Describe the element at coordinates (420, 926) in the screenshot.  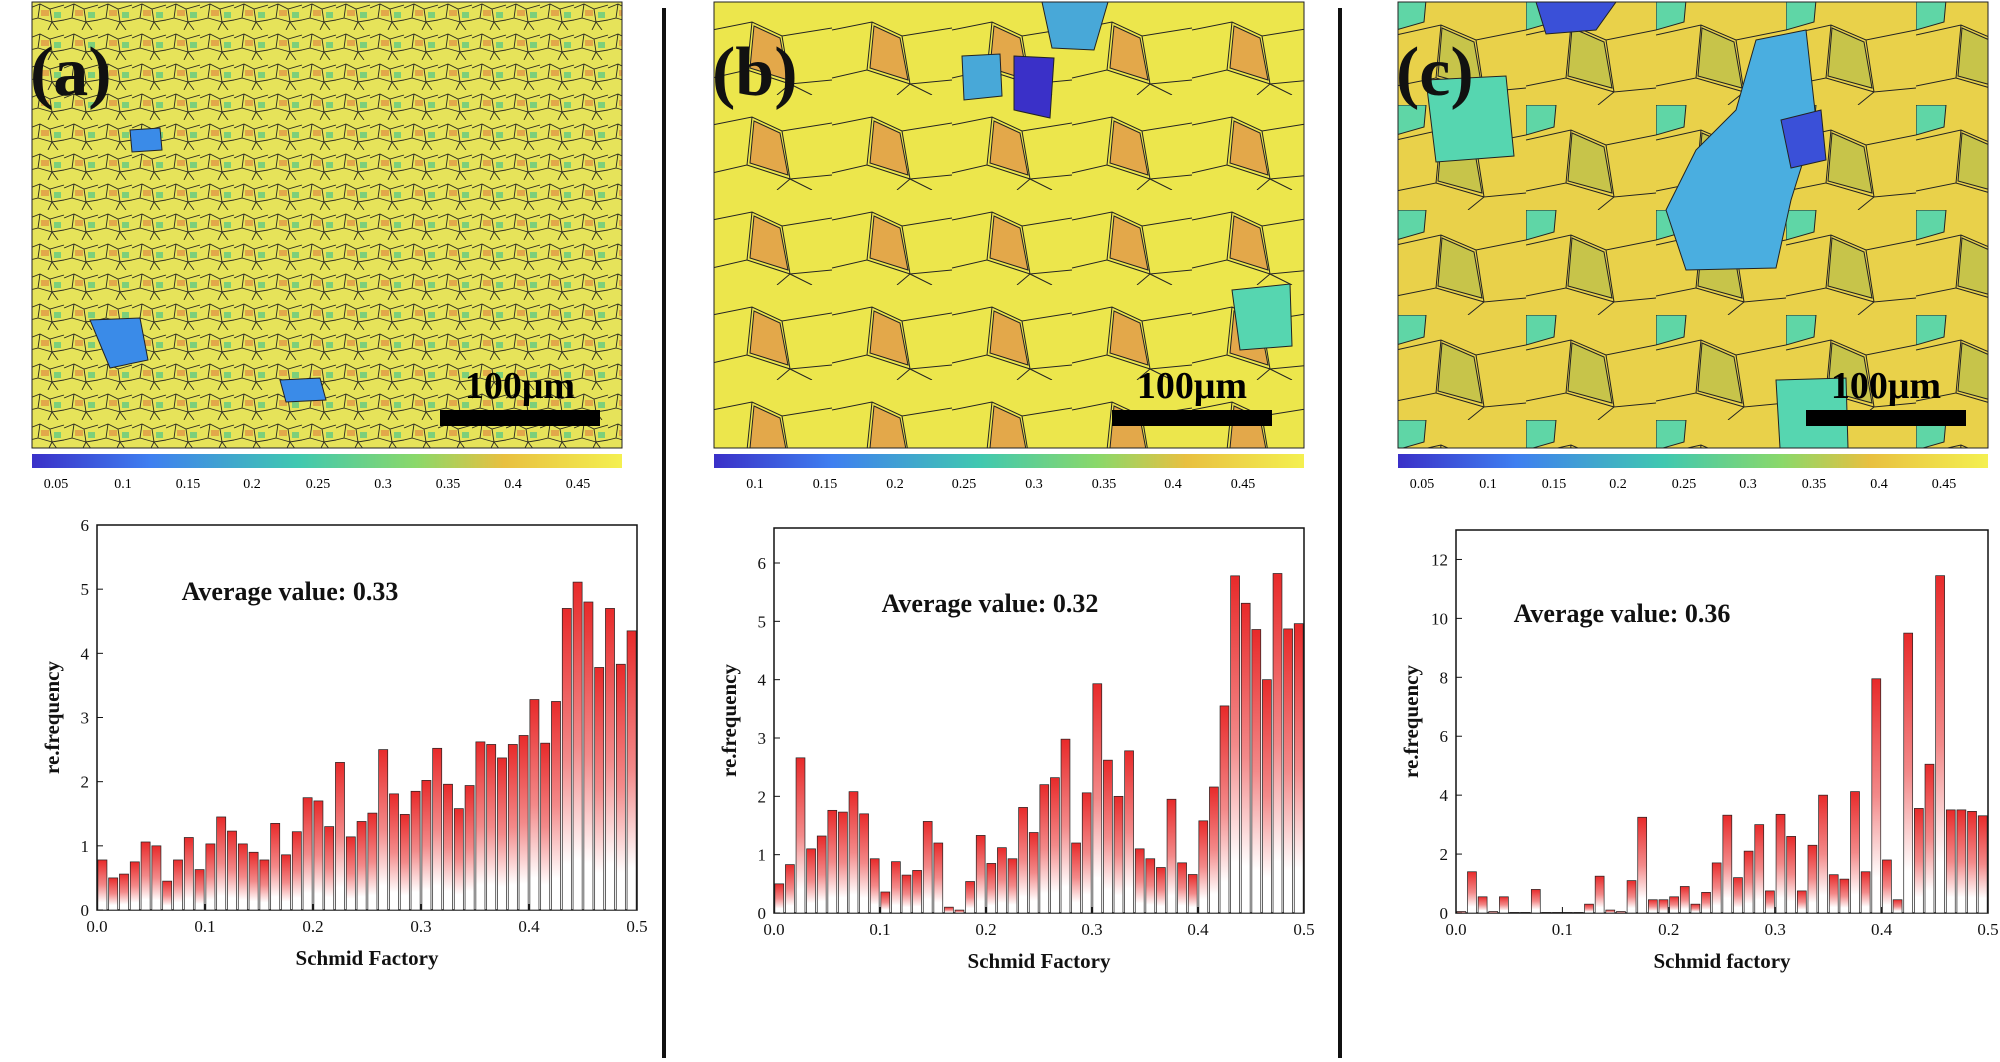
I see `xtick-label-a-3: 0.3` at that location.